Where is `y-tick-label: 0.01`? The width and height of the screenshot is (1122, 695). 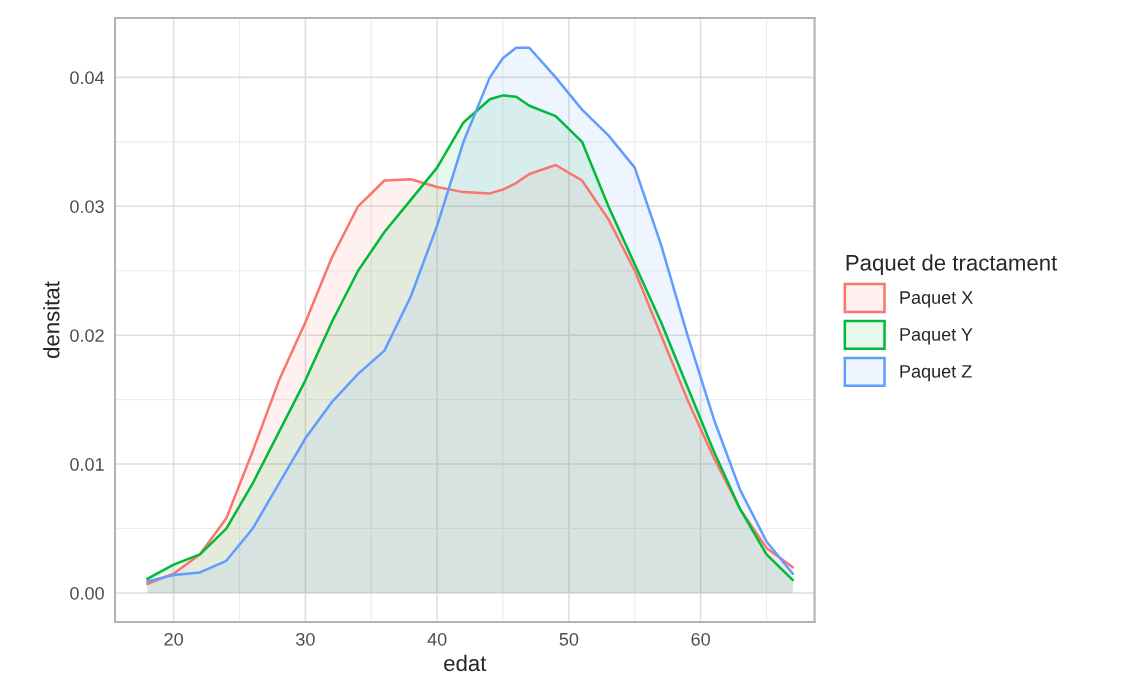 y-tick-label: 0.01 is located at coordinates (87, 464).